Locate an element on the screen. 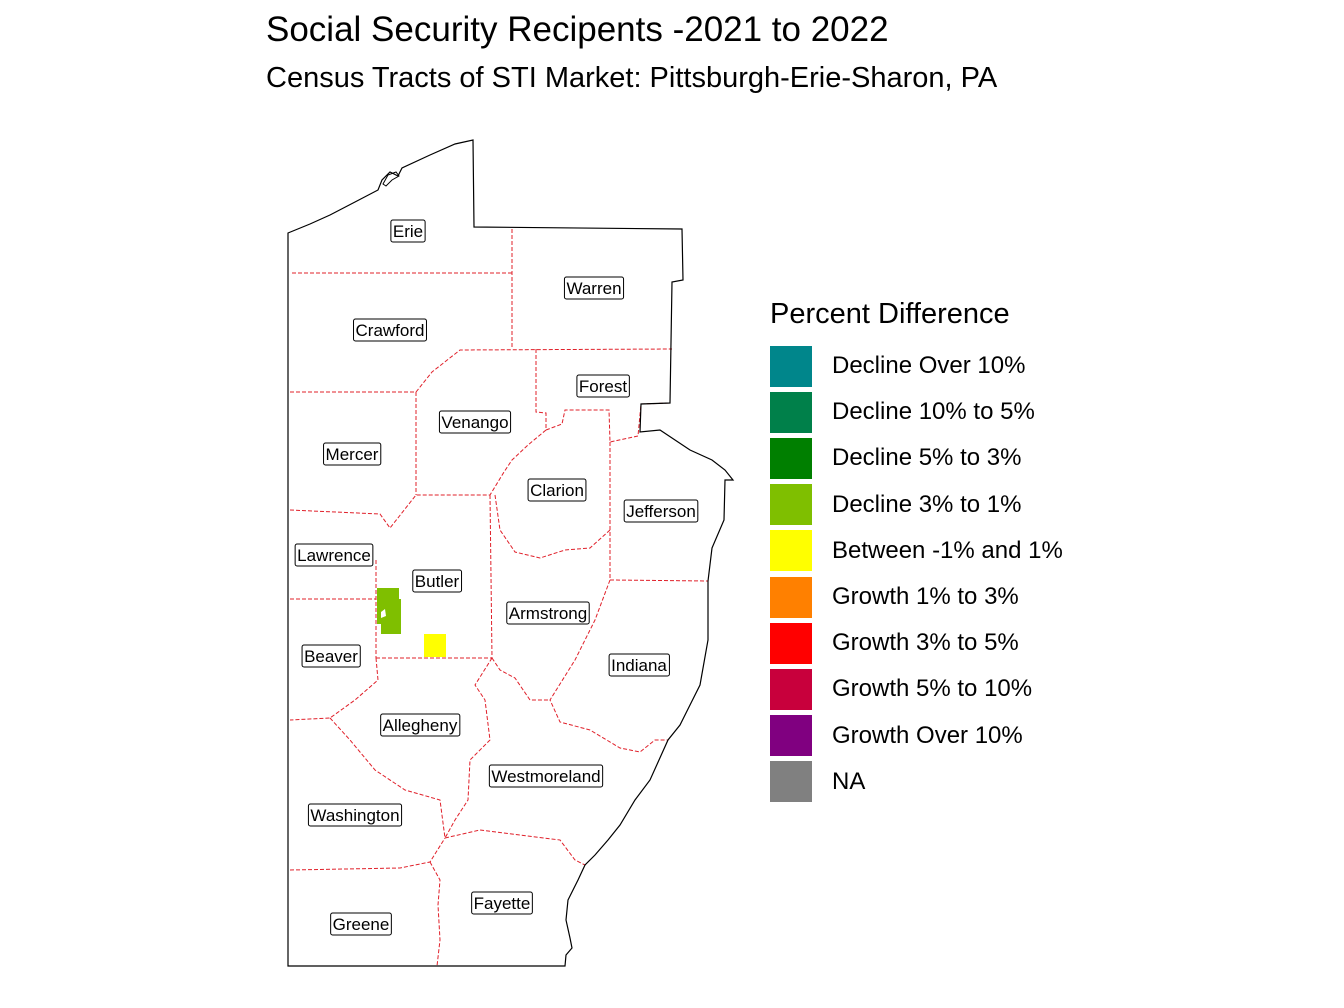  highlighted-tracts is located at coordinates (411, 622).